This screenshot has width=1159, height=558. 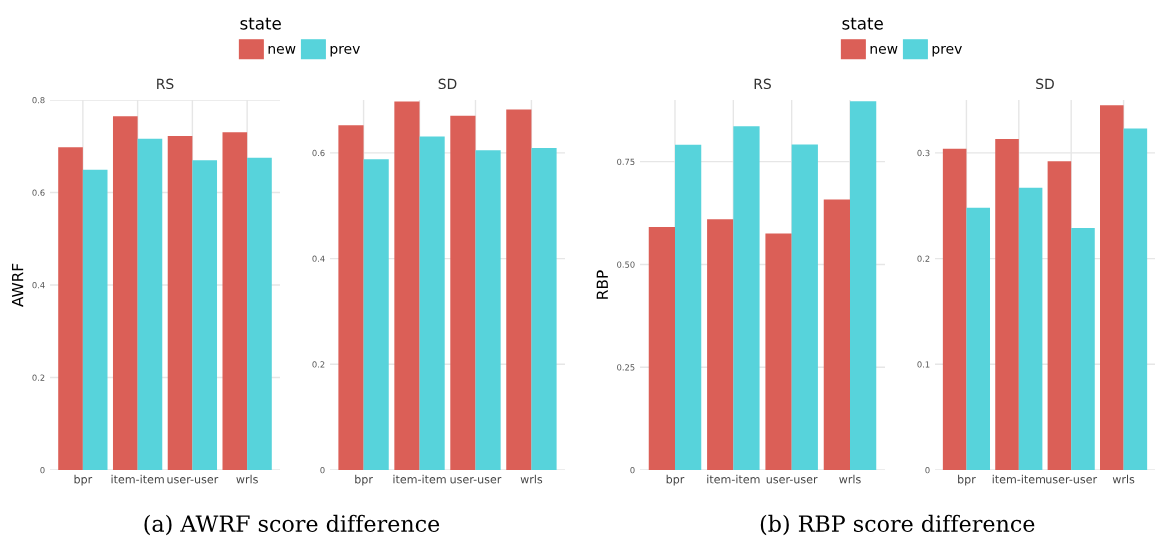 What do you see at coordinates (38, 100) in the screenshot?
I see `y-tick-label: 0.8` at bounding box center [38, 100].